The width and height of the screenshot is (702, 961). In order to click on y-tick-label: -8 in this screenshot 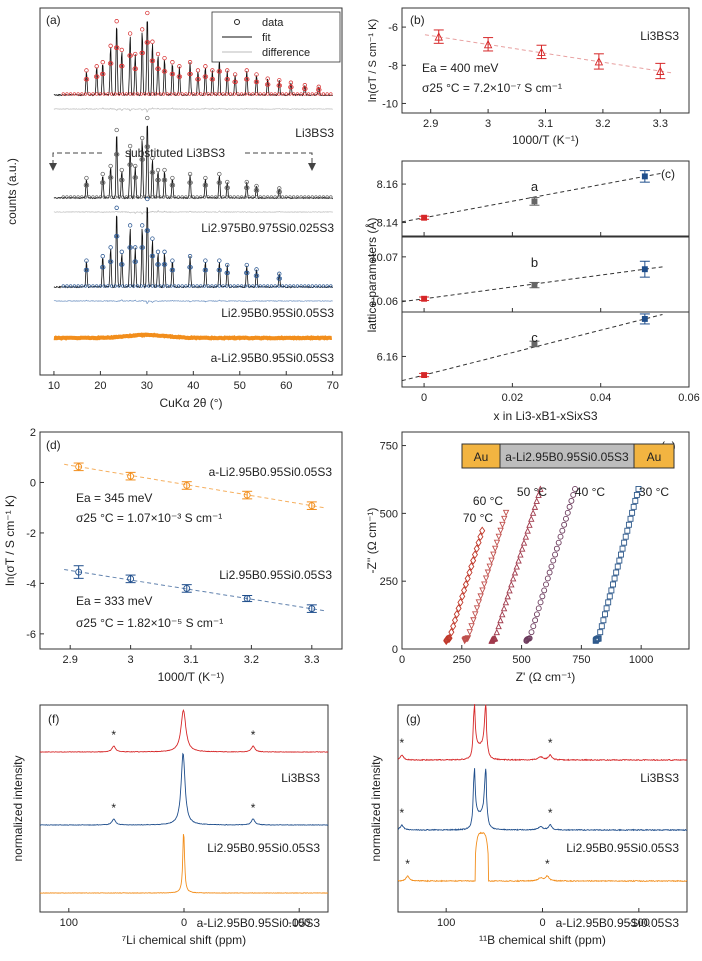, I will do `click(393, 66)`.